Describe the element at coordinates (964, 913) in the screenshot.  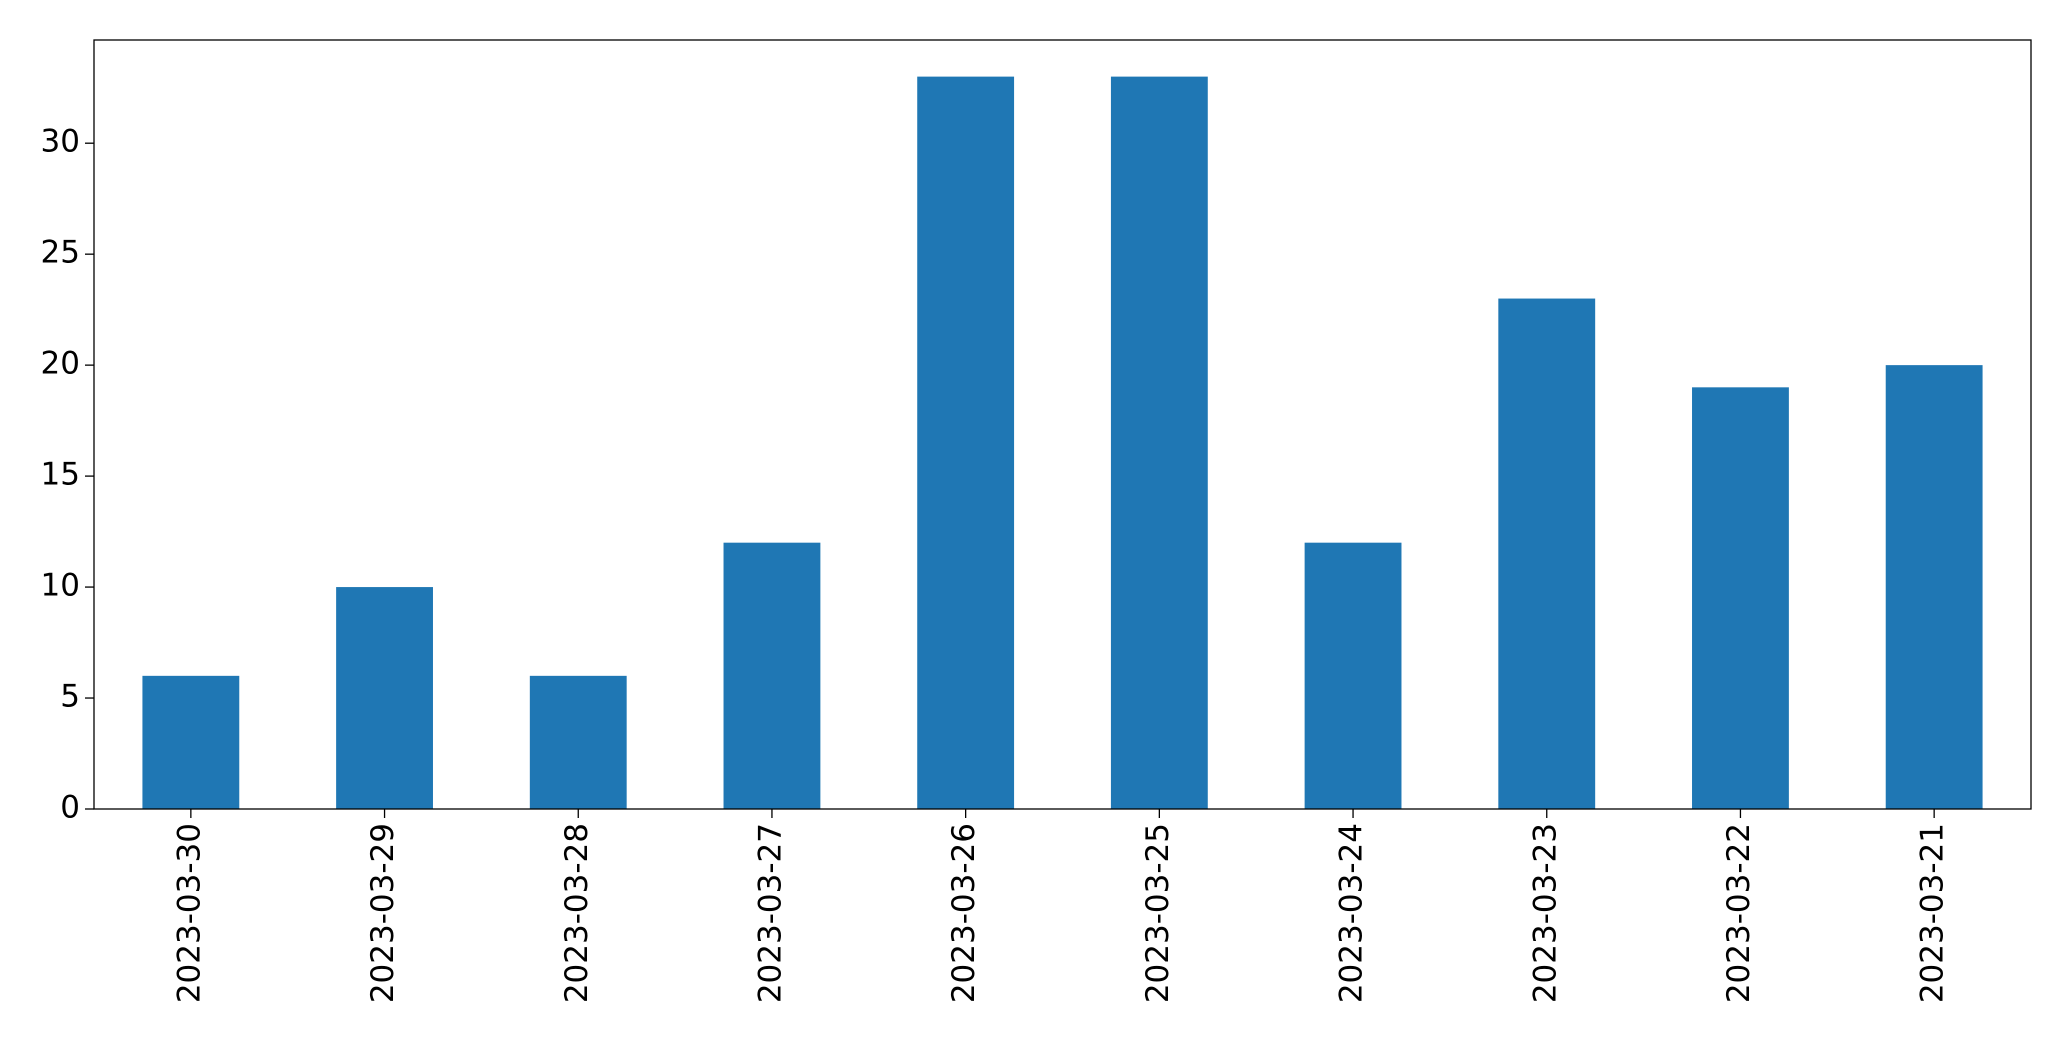
I see `x-tick-label: 2023-03-26` at that location.